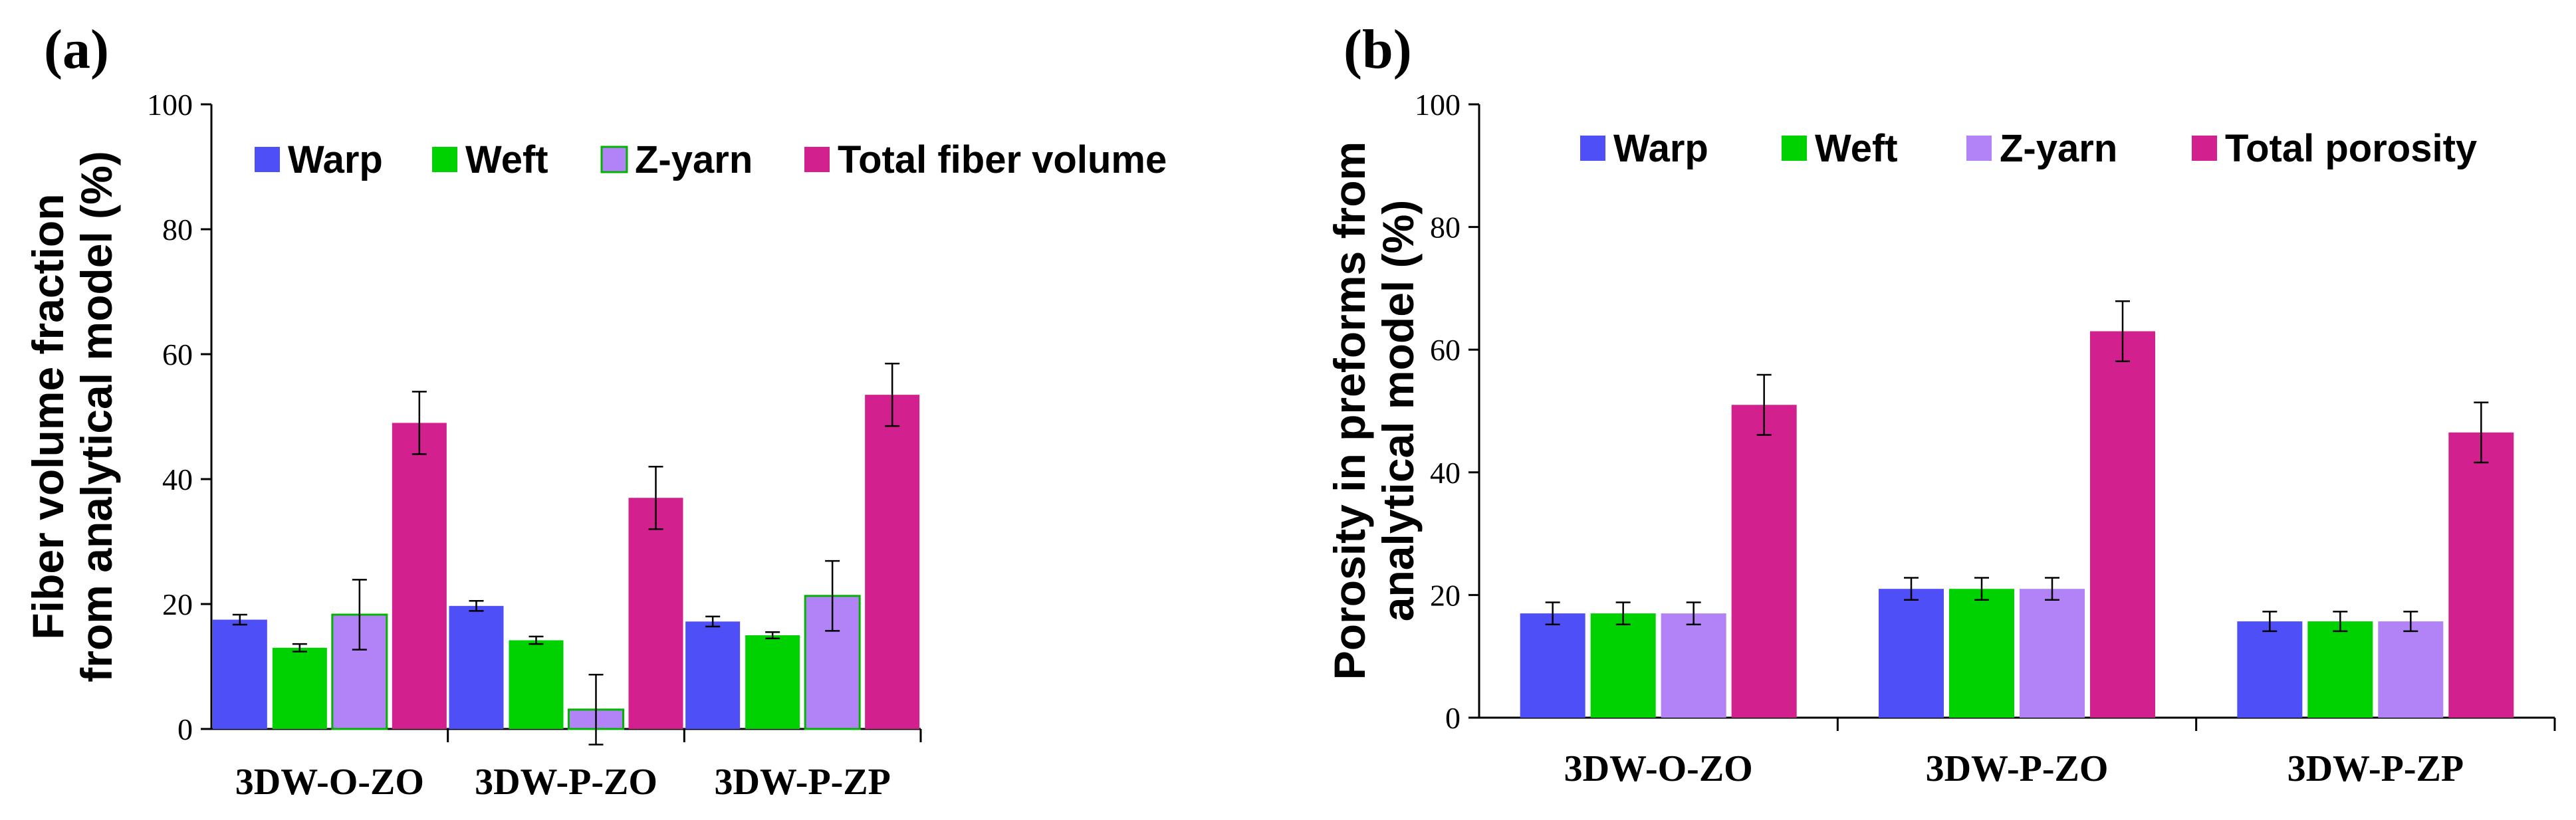 The height and width of the screenshot is (820, 2576). Describe the element at coordinates (1378, 49) in the screenshot. I see `panel-label: (b)` at that location.